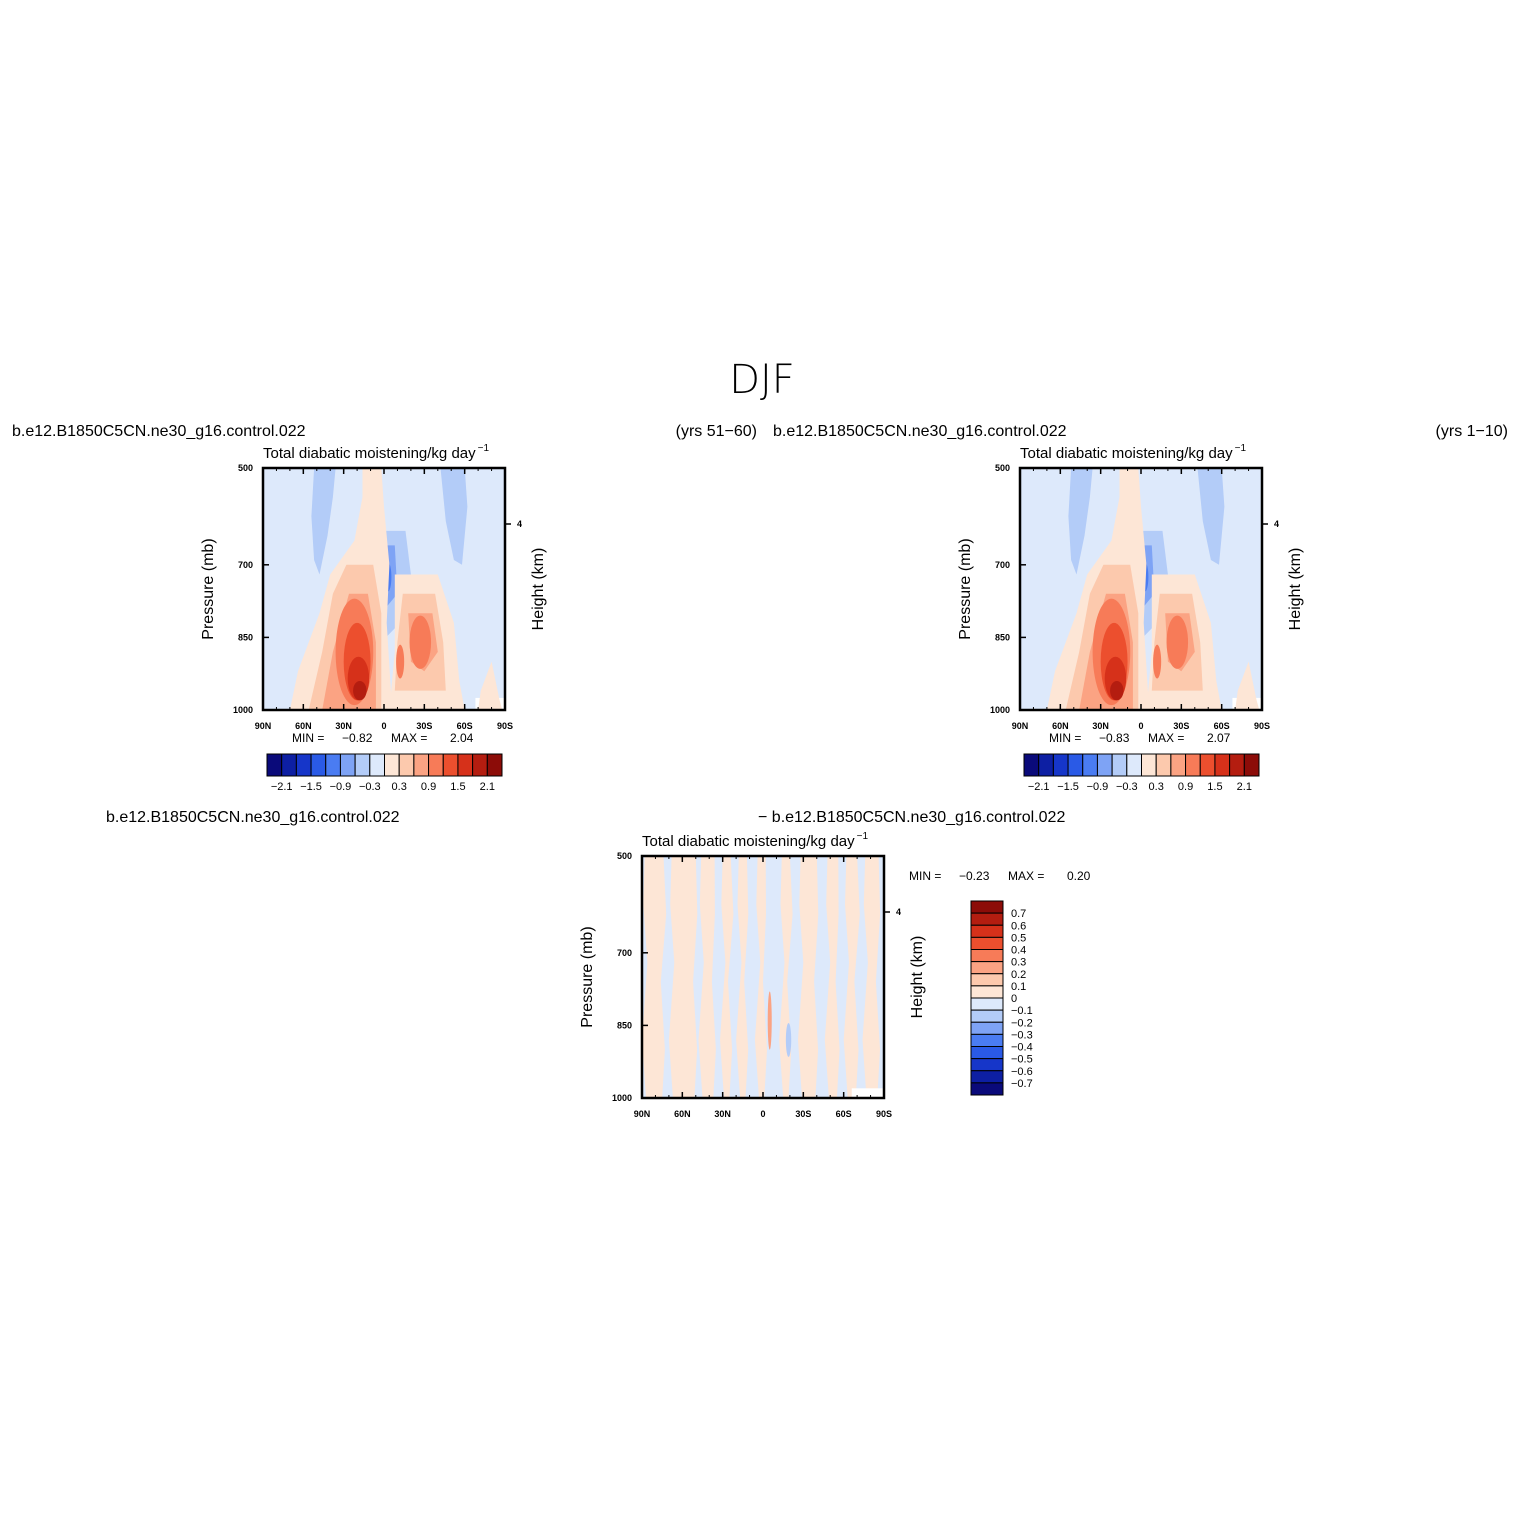  I want to click on colorbar-label: 0.7, so click(1018, 914).